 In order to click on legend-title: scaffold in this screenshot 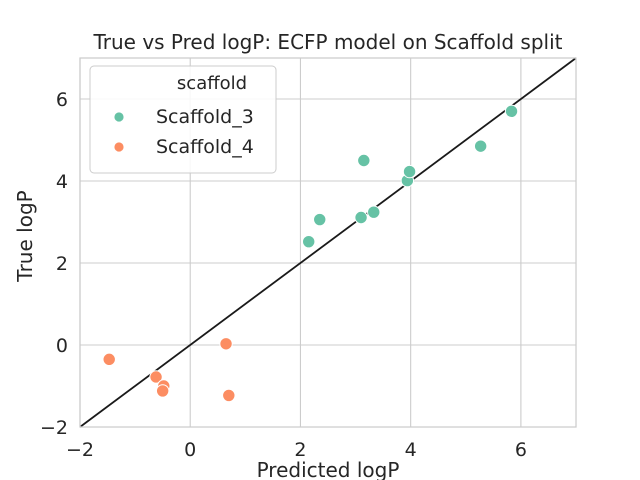, I will do `click(212, 83)`.